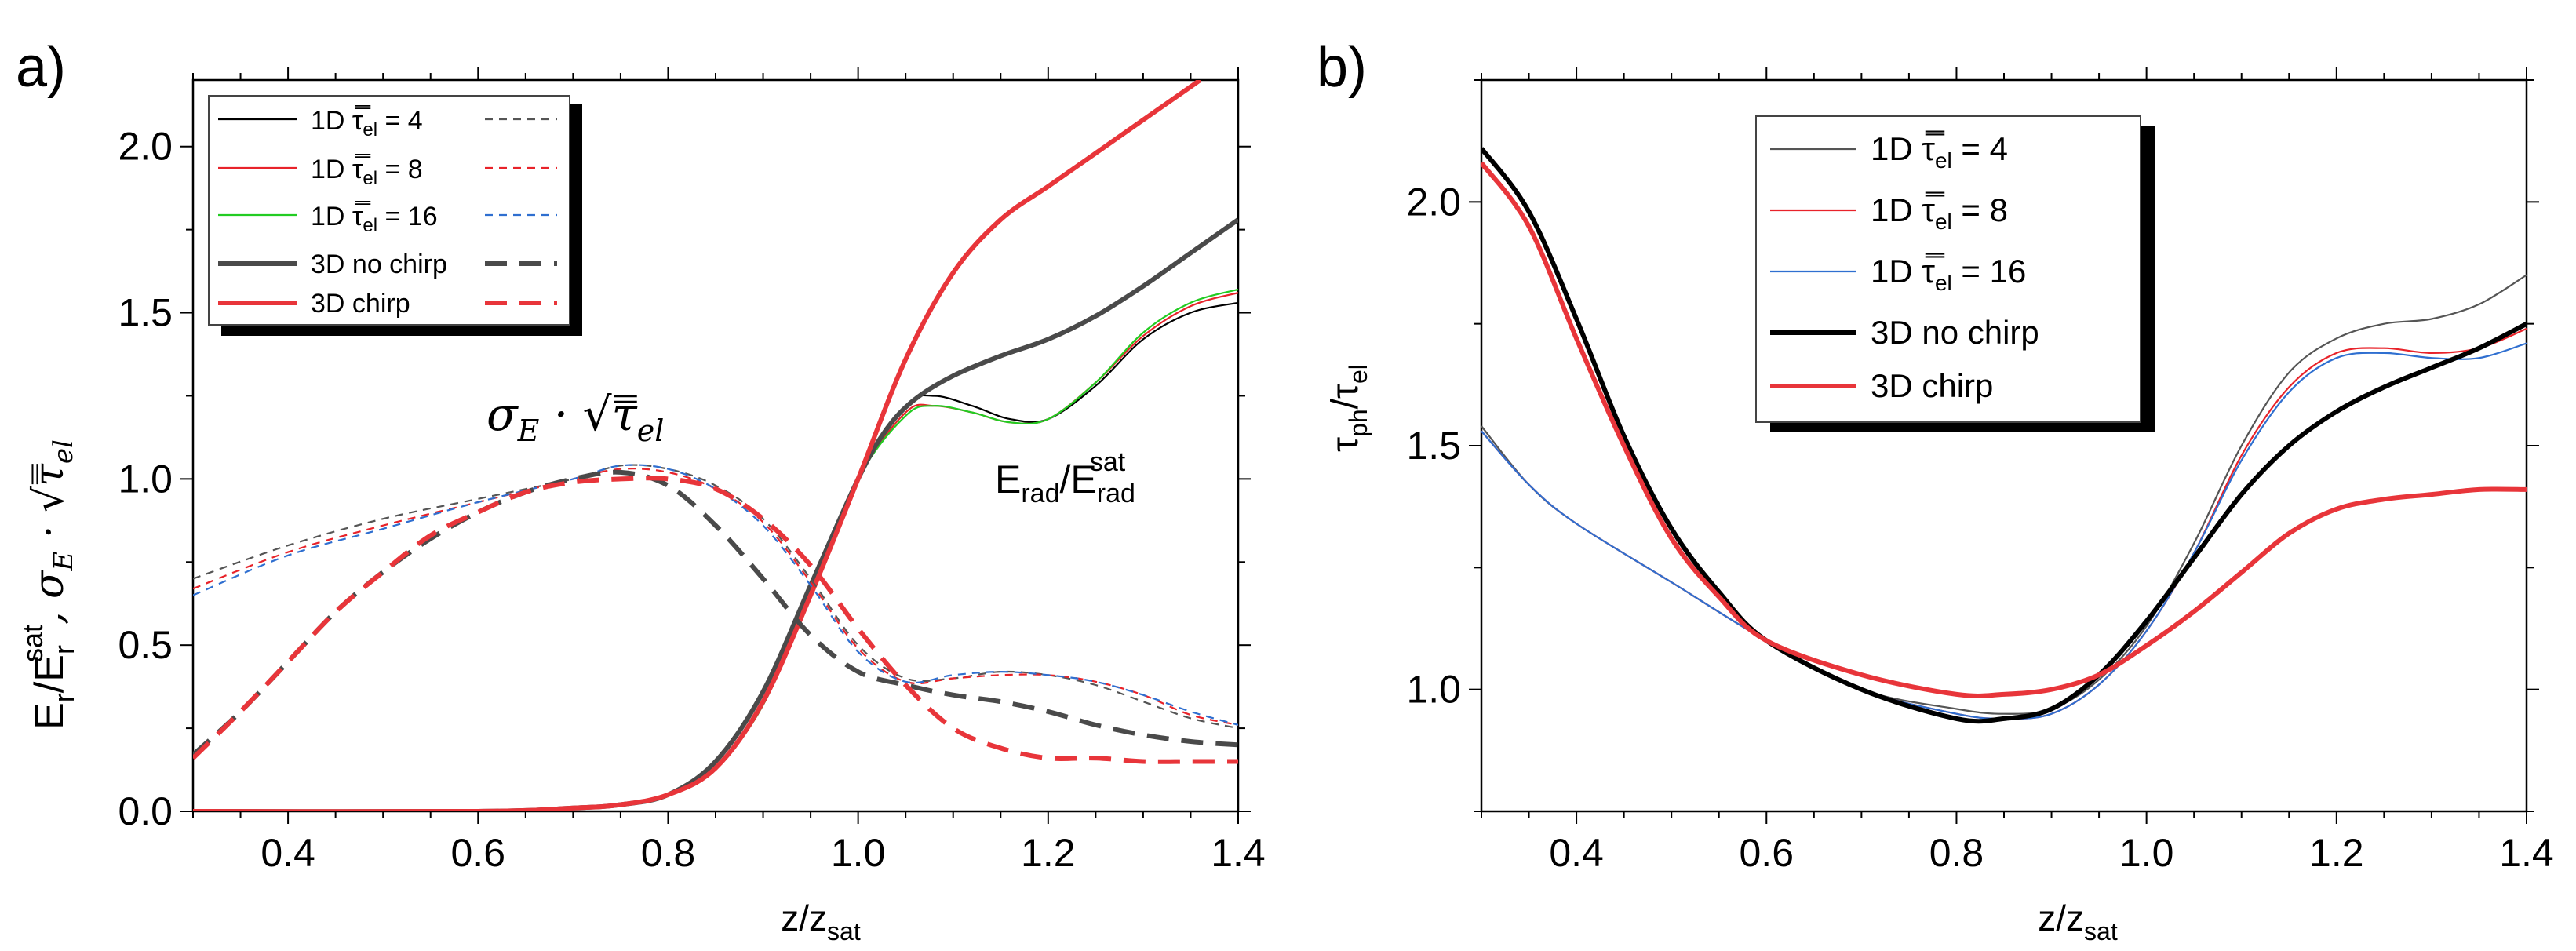 Image resolution: width=2576 pixels, height=951 pixels. I want to click on annotation-sigma-e: σE · √τ̿el, so click(575, 418).